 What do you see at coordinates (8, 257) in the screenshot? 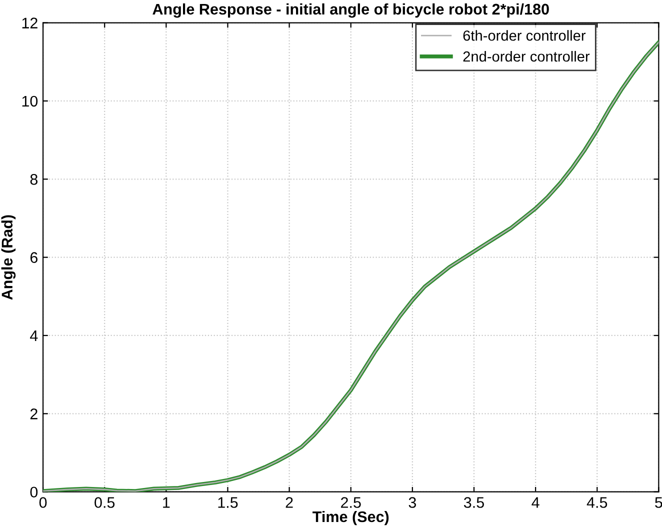
I see `y-axis-title: Angle (Rad)` at bounding box center [8, 257].